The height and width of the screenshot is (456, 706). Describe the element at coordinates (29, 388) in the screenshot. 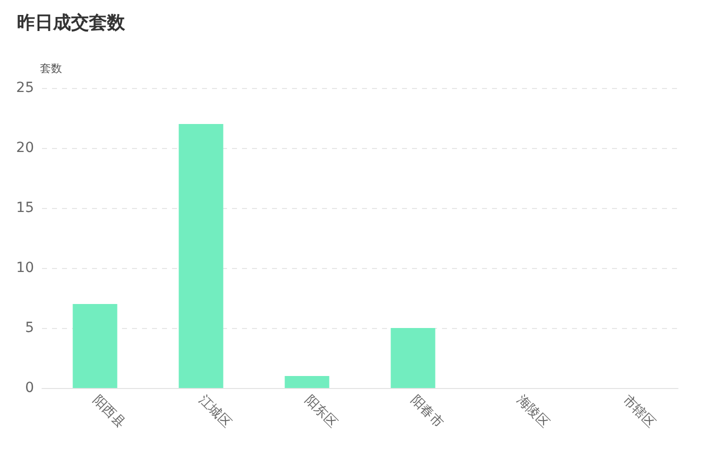

I see `y-tick-label: 0` at that location.